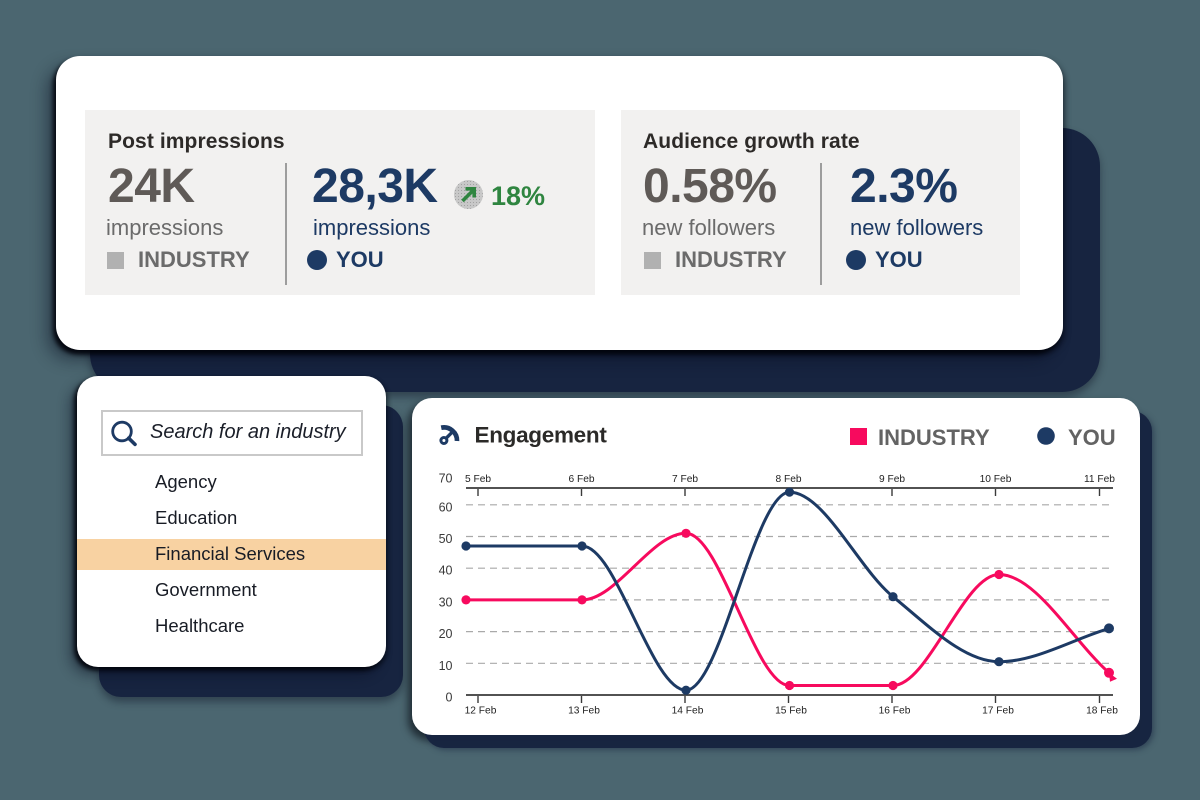  Describe the element at coordinates (481, 711) in the screenshot. I see `svg-text: 12 Feb` at that location.